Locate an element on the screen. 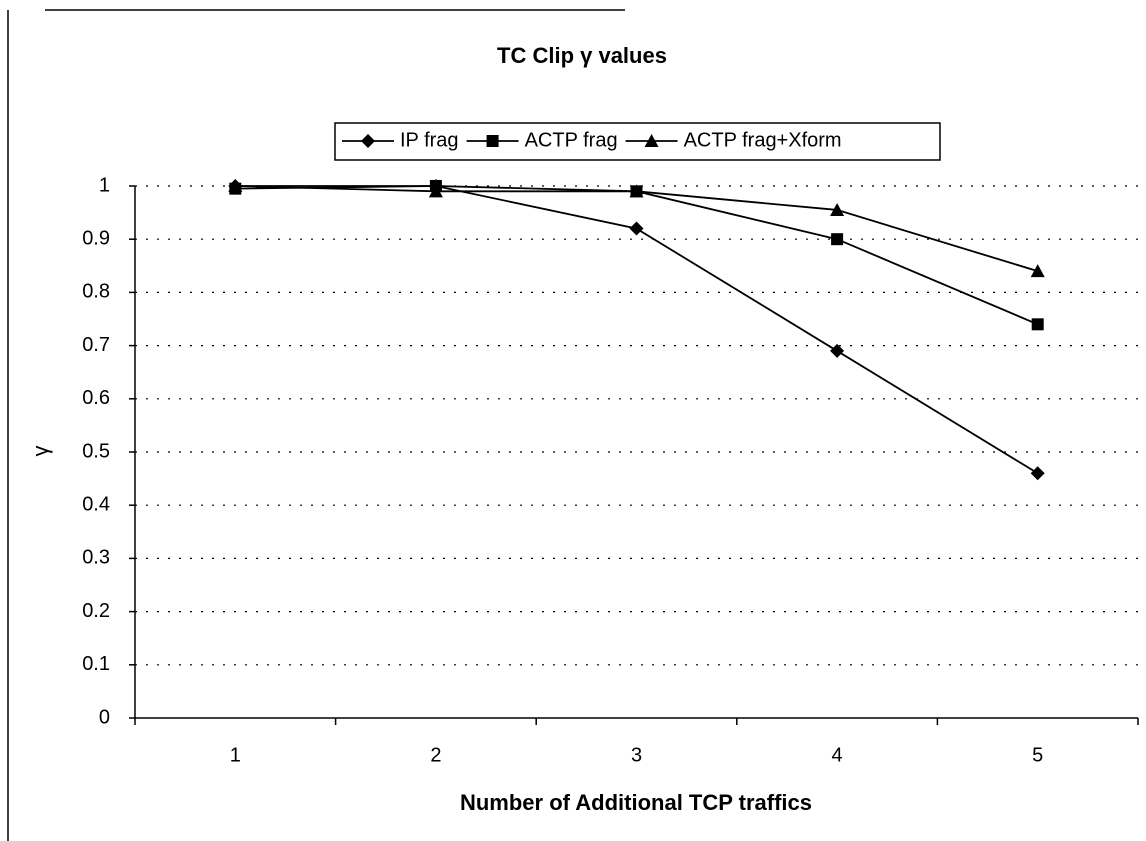 This screenshot has width=1146, height=841. x-tick-label: 1 is located at coordinates (235, 755).